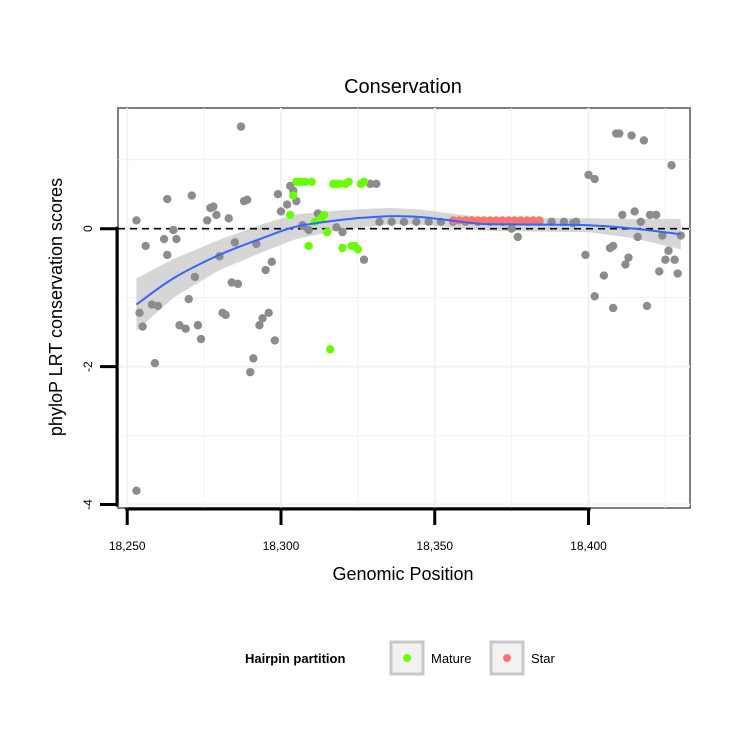 This screenshot has width=750, height=750. Describe the element at coordinates (56, 307) in the screenshot. I see `y-axis-title: phyloP LRT conservation scores` at that location.